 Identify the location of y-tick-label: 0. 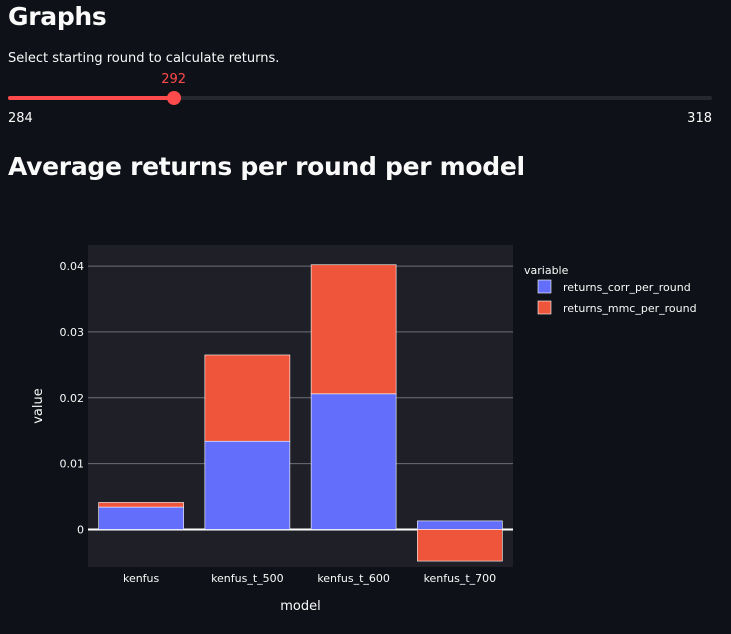
(80, 529).